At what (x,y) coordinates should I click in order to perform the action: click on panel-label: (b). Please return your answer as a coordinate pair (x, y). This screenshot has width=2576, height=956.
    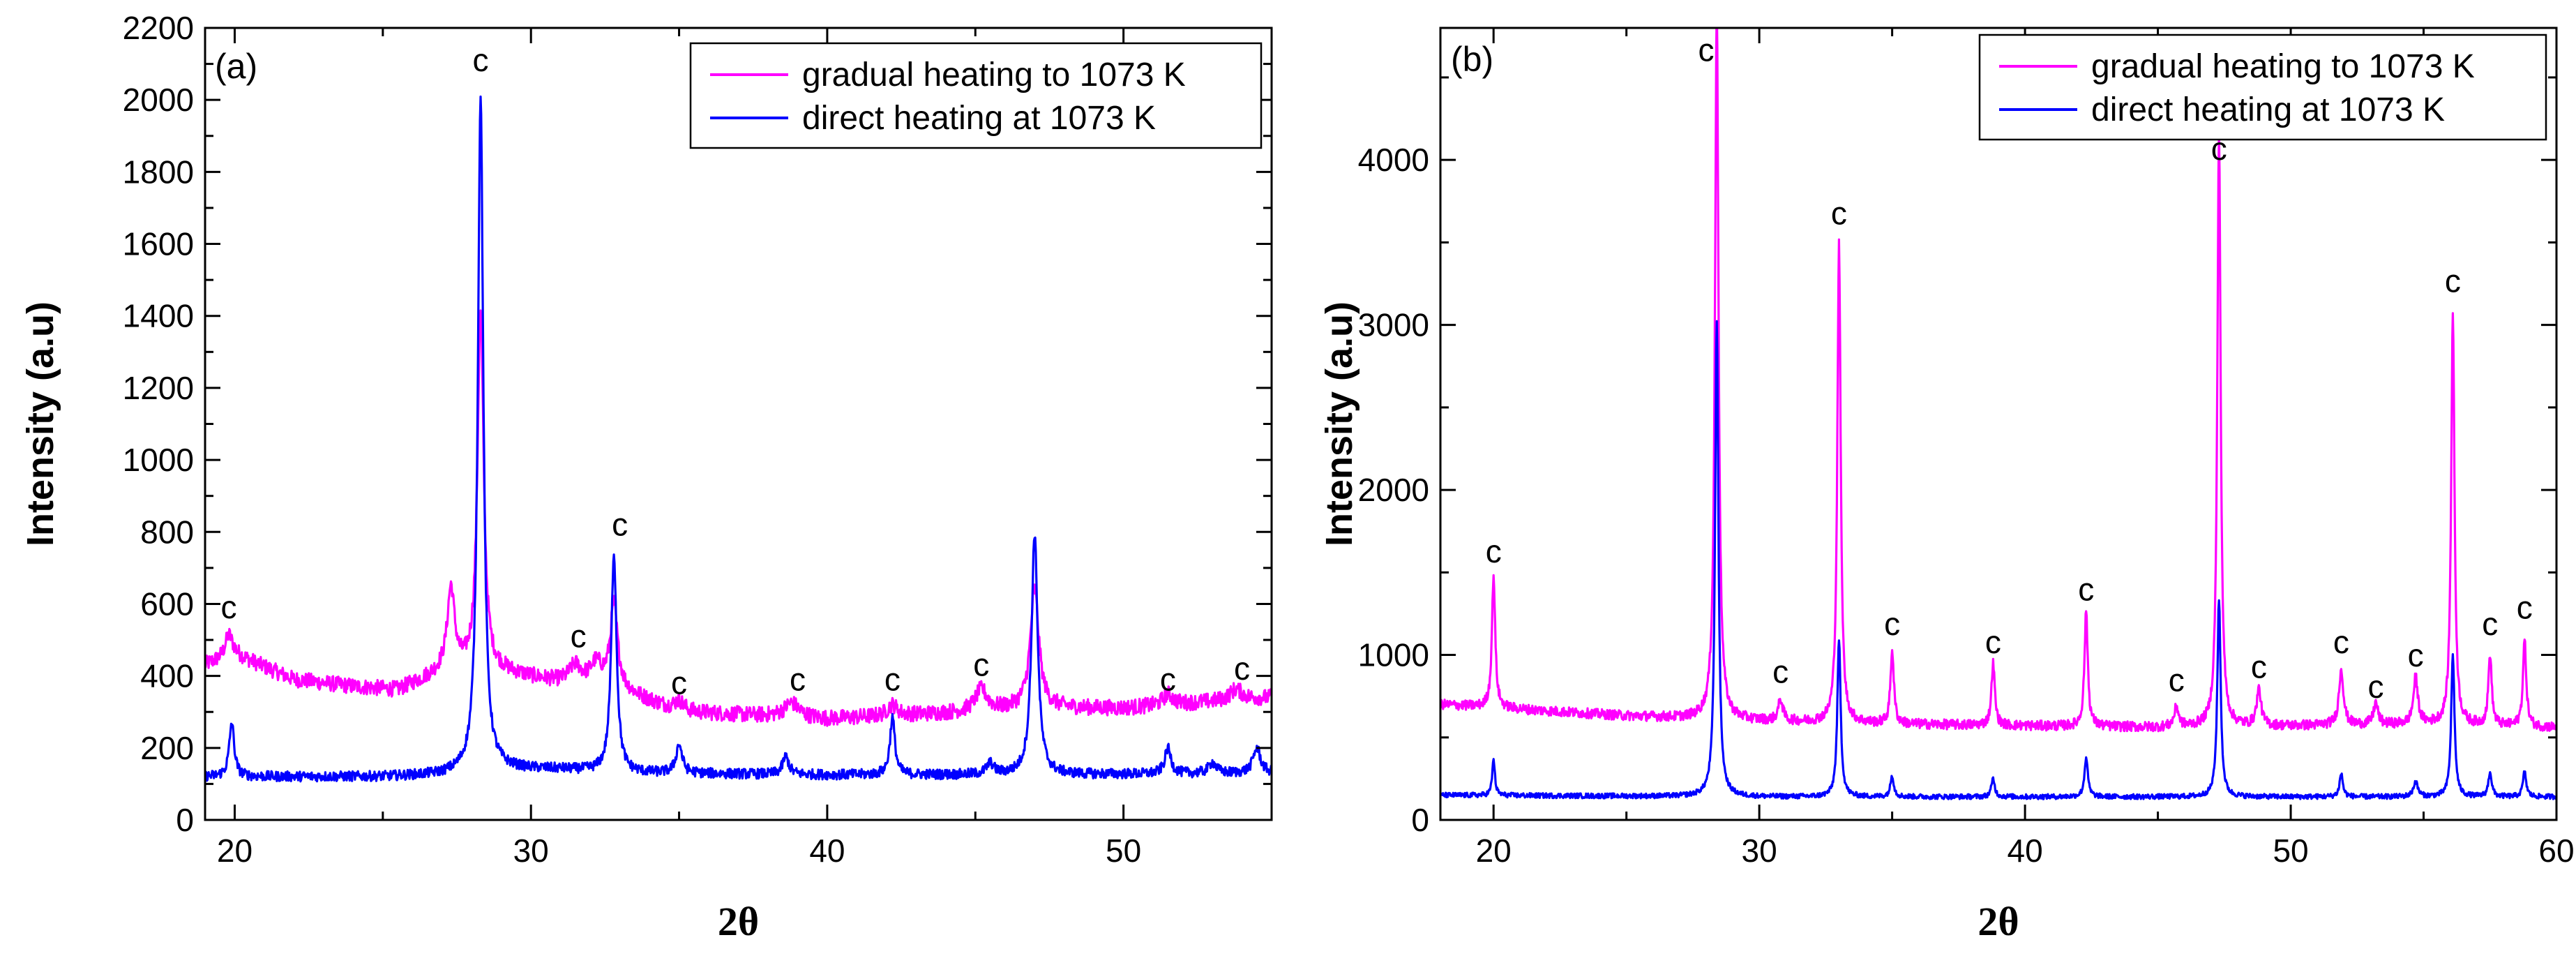
    Looking at the image, I should click on (1472, 59).